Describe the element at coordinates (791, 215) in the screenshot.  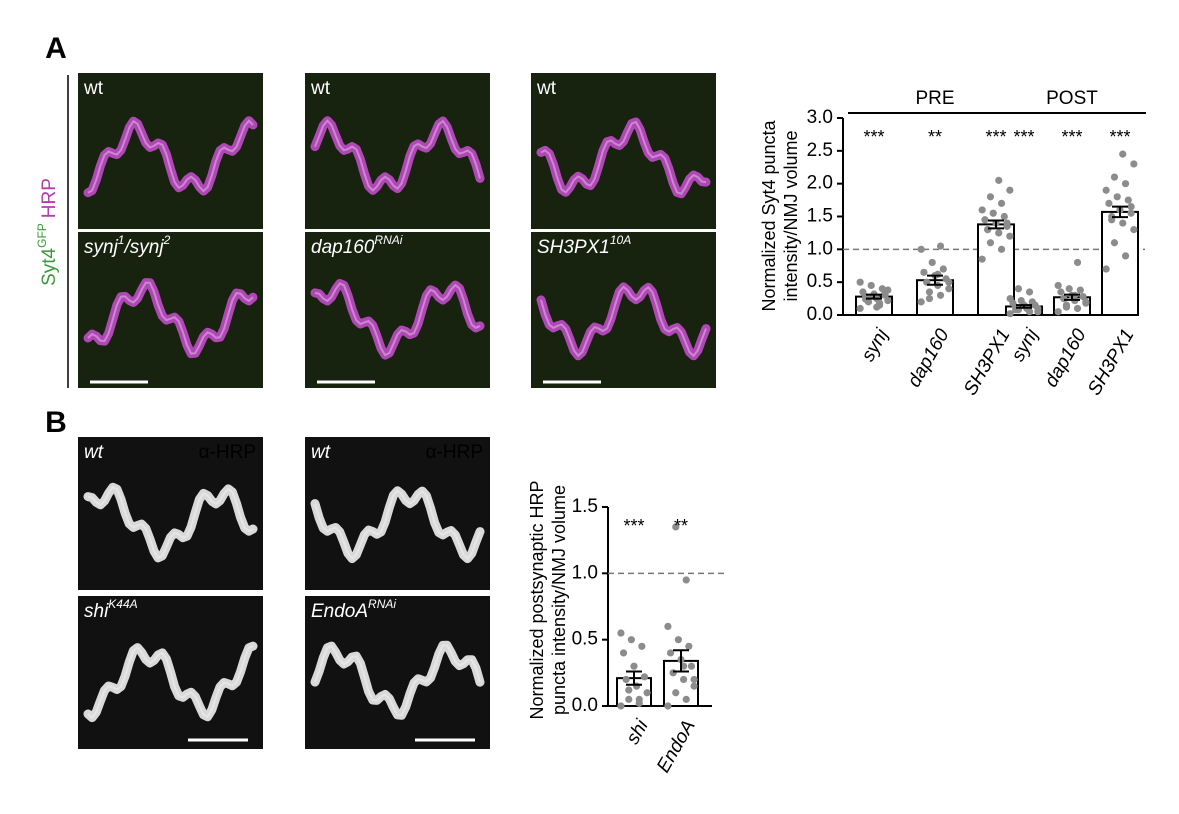
I see `y-label-line: intensity/NMJ volume` at that location.